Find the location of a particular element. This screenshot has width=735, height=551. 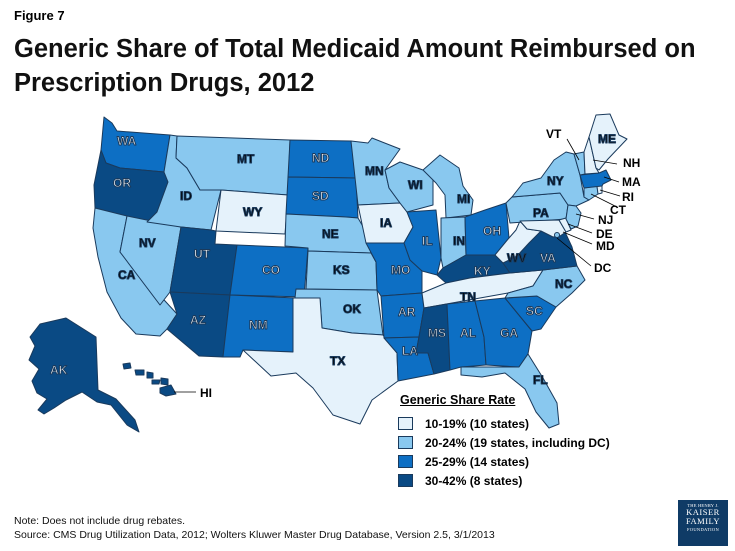

callout-nh: NH is located at coordinates (631, 163).